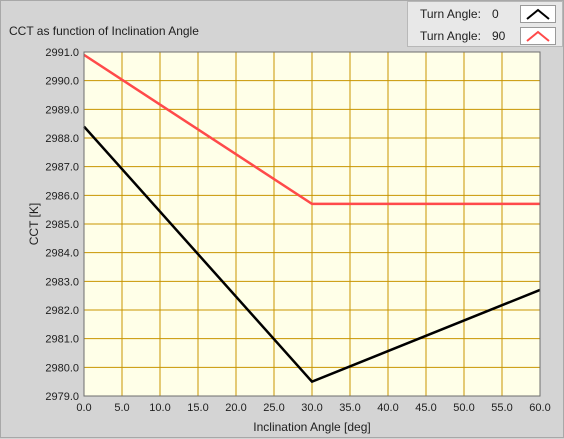  Describe the element at coordinates (62, 397) in the screenshot. I see `y-tick-label: 2979.0` at that location.